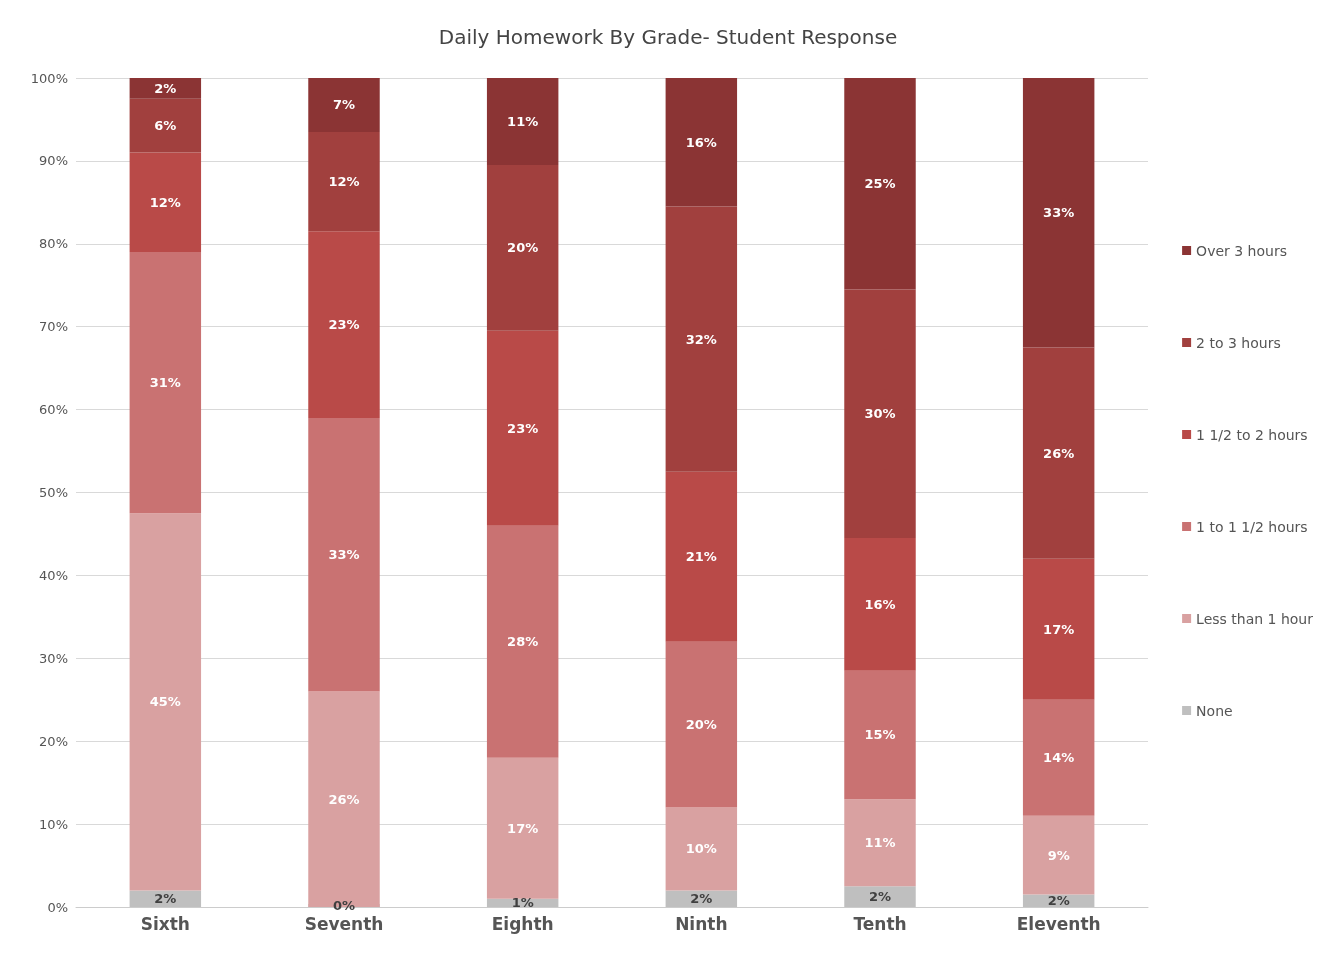  What do you see at coordinates (53, 824) in the screenshot?
I see `y-tick-label: 10%` at bounding box center [53, 824].